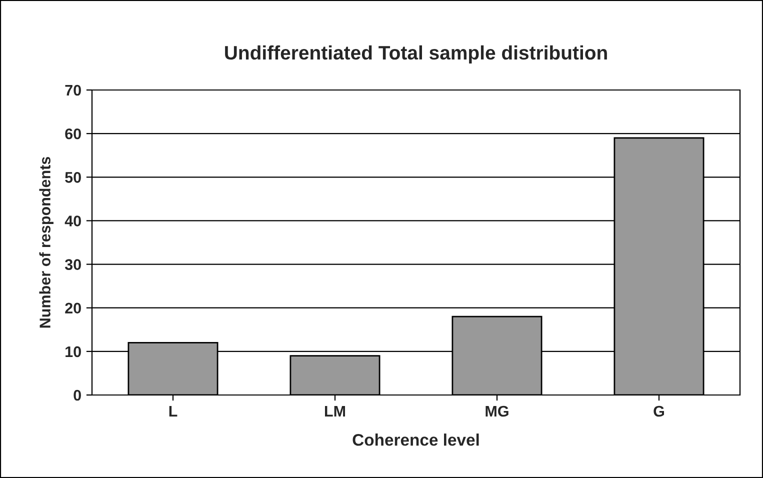 The width and height of the screenshot is (763, 478). Describe the element at coordinates (73, 134) in the screenshot. I see `y-tick-label: 60` at that location.